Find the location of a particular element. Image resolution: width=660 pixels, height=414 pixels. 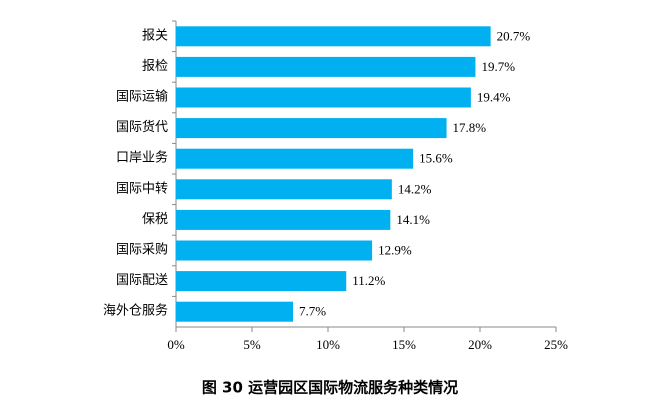

value-label: 11.2% is located at coordinates (368, 280).